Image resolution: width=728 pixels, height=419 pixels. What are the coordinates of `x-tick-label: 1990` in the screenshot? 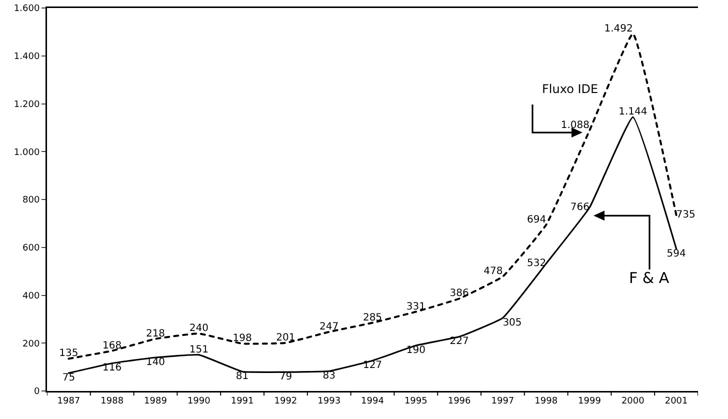 It's located at (199, 401).